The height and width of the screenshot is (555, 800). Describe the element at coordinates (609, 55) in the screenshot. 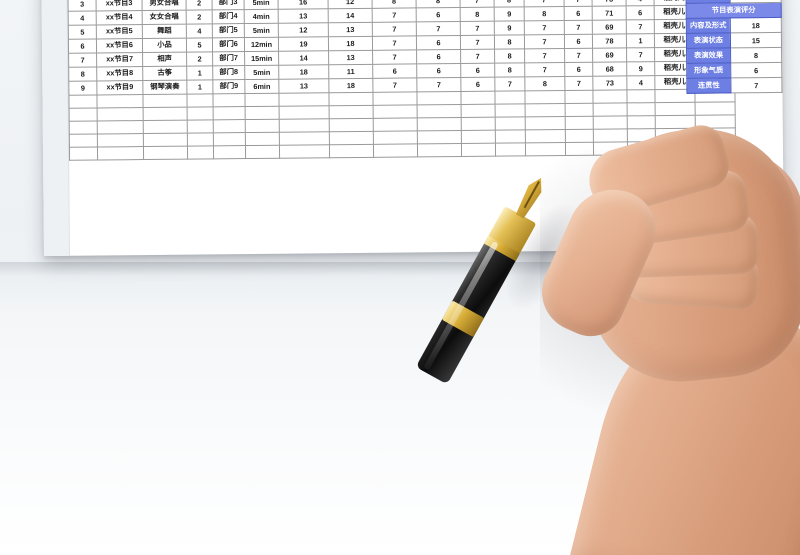

I see `cell-total: 69` at that location.